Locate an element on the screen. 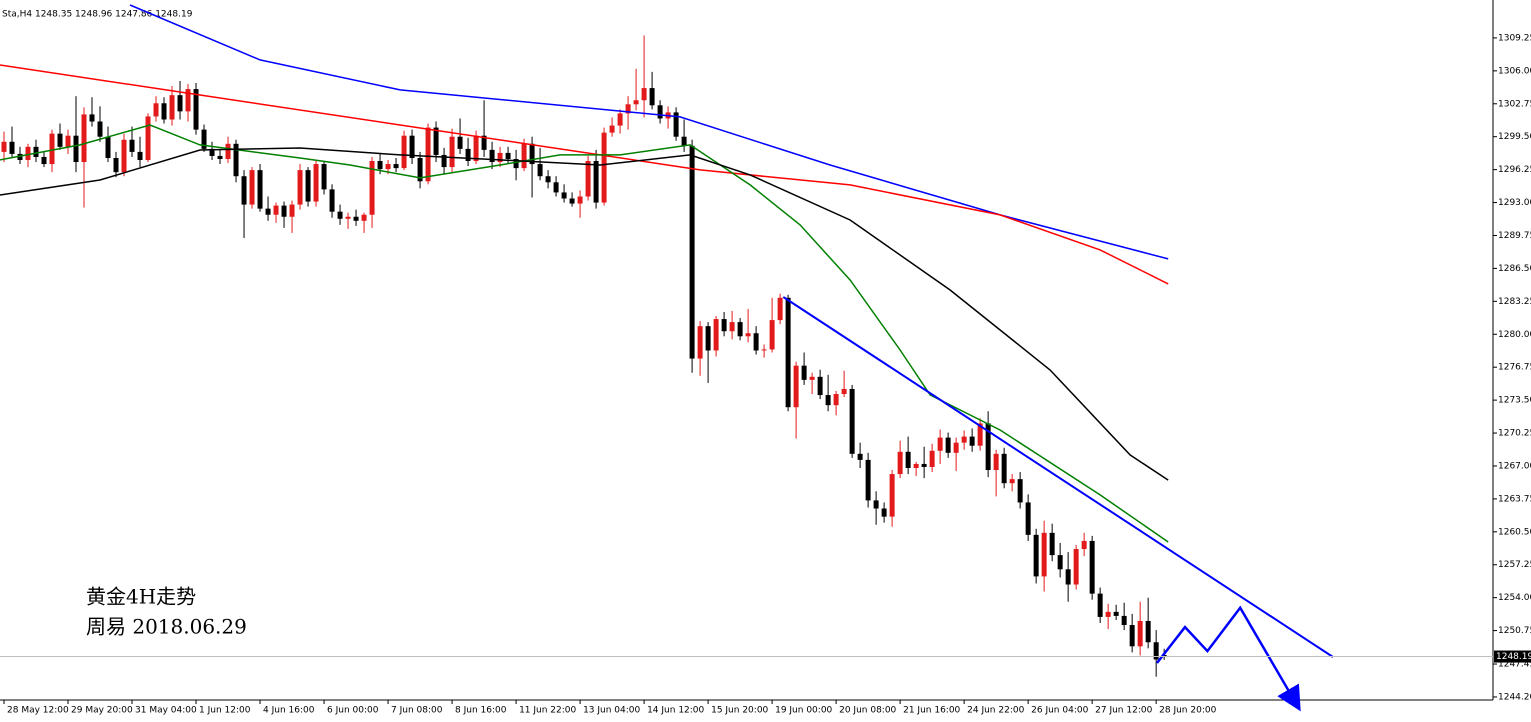 This screenshot has width=1531, height=722. y-tick-label: 1280.00 is located at coordinates (1514, 335).